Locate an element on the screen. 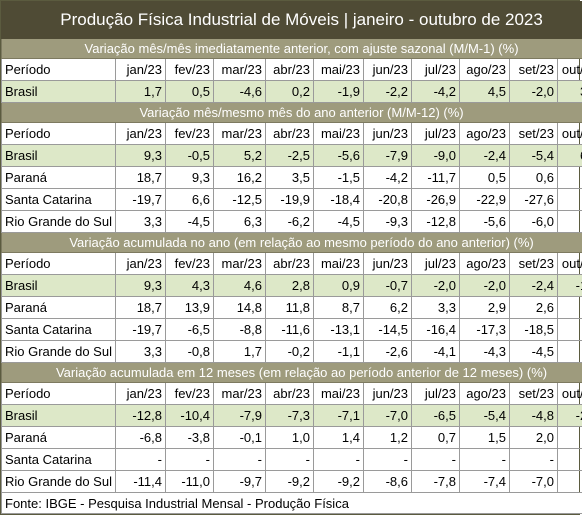  value-cell: 18,7 is located at coordinates (141, 178).